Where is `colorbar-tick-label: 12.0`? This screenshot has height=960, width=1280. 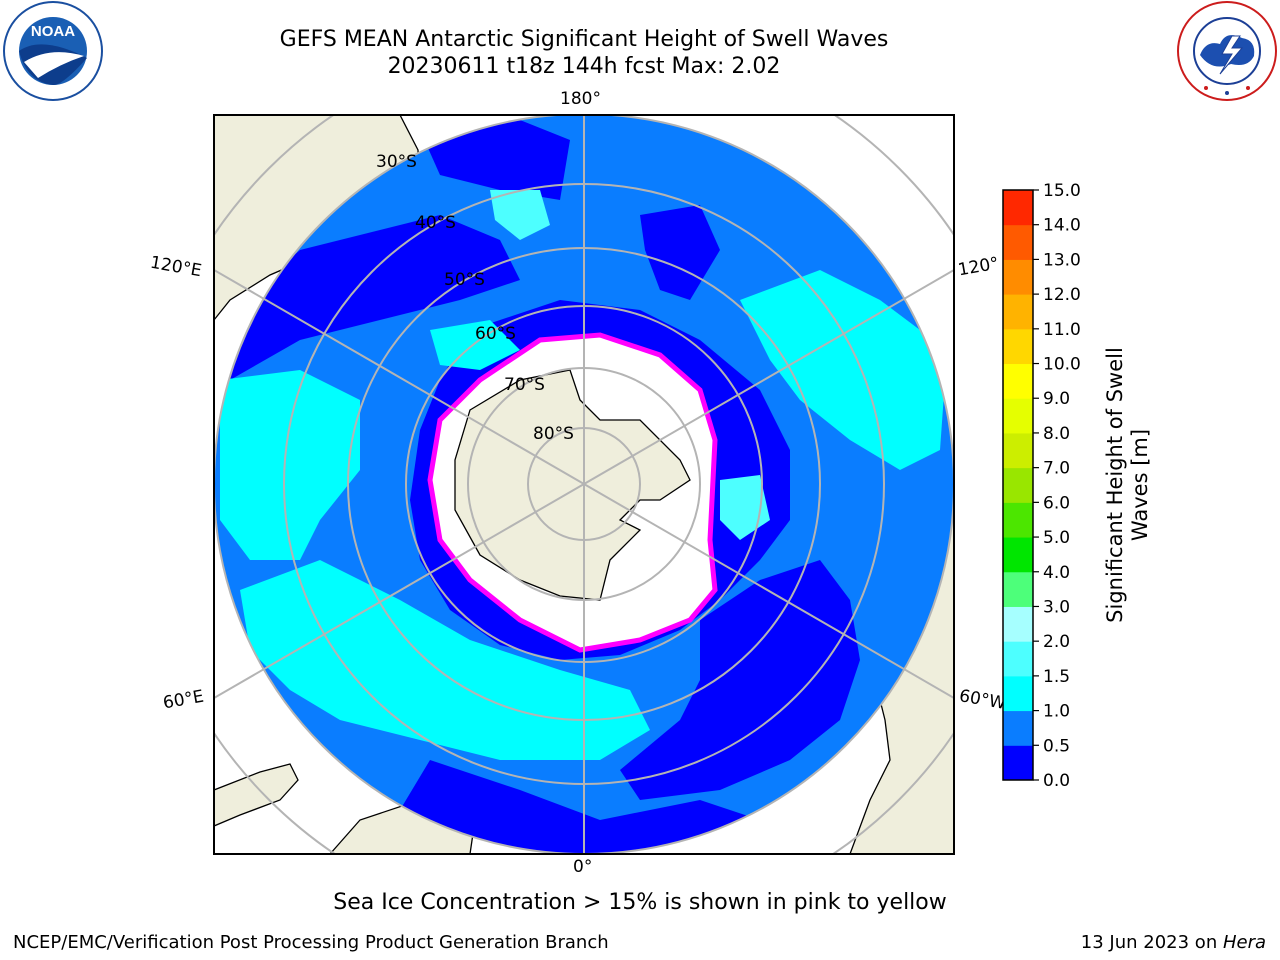 colorbar-tick-label: 12.0 is located at coordinates (1062, 295).